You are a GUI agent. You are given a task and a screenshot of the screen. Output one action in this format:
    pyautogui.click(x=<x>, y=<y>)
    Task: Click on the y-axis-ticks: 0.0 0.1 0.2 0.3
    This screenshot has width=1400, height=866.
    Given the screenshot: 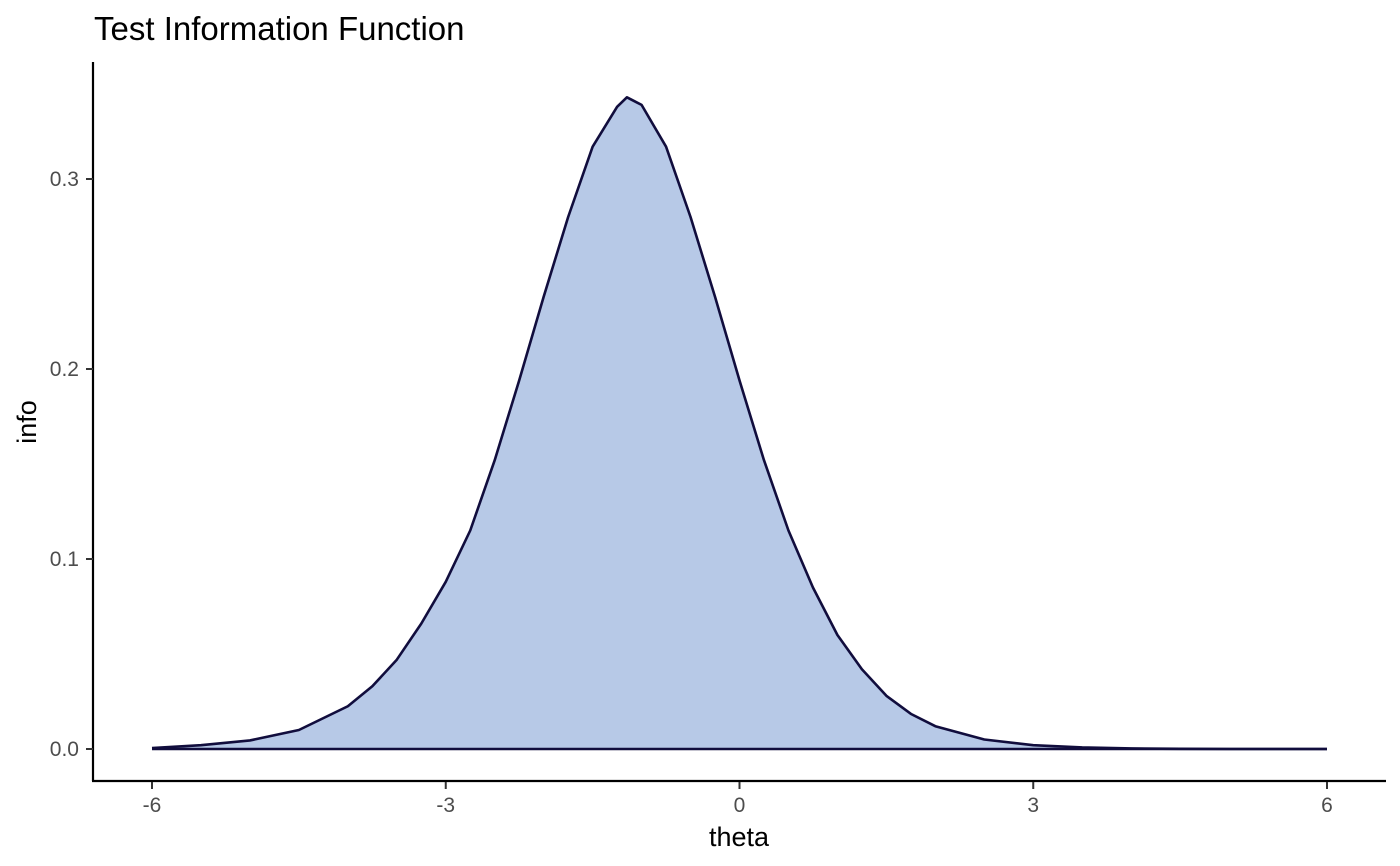 What is the action you would take?
    pyautogui.click(x=71, y=464)
    